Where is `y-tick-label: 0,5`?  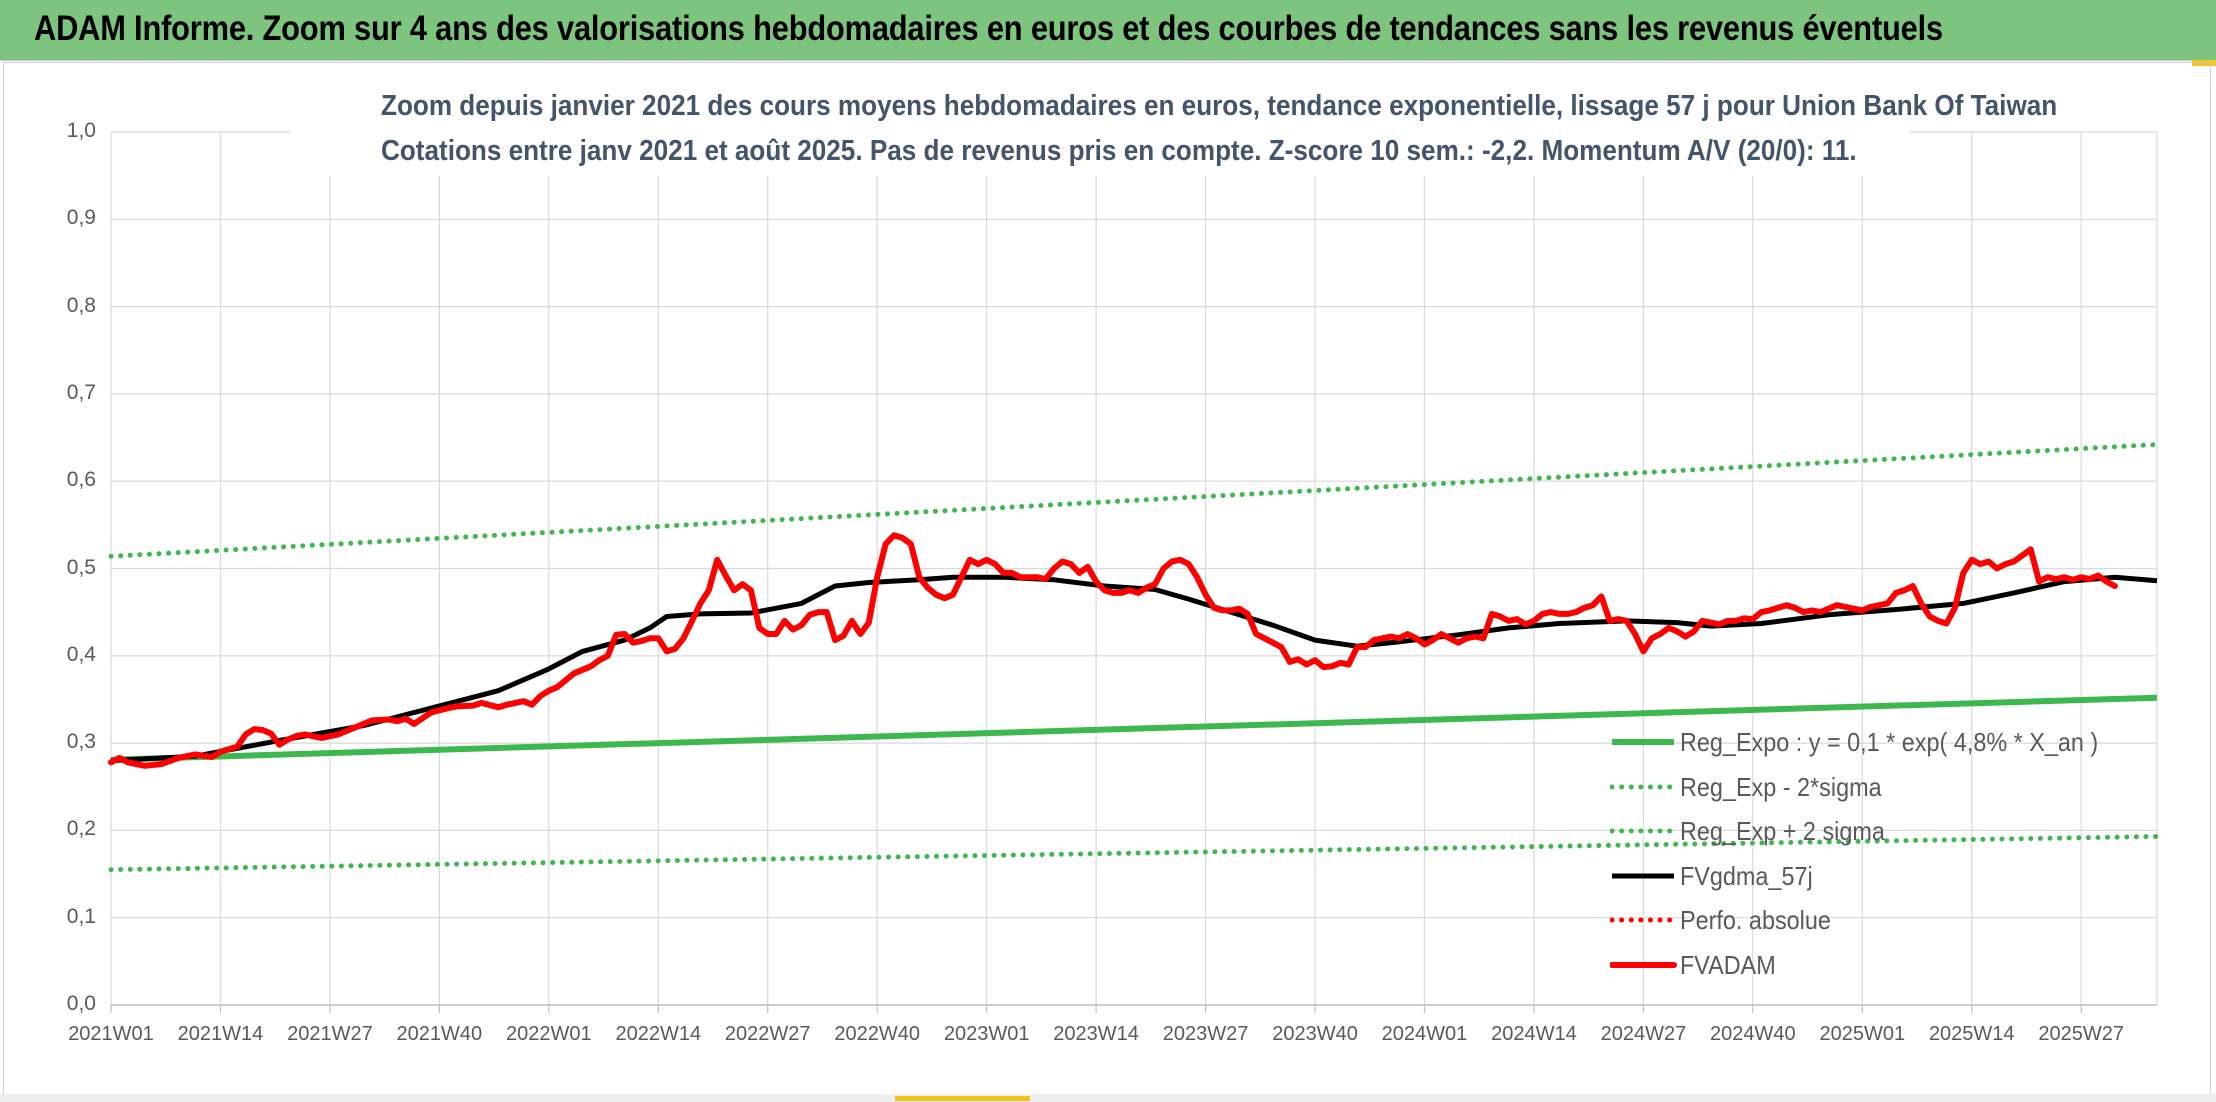 y-tick-label: 0,5 is located at coordinates (81, 567).